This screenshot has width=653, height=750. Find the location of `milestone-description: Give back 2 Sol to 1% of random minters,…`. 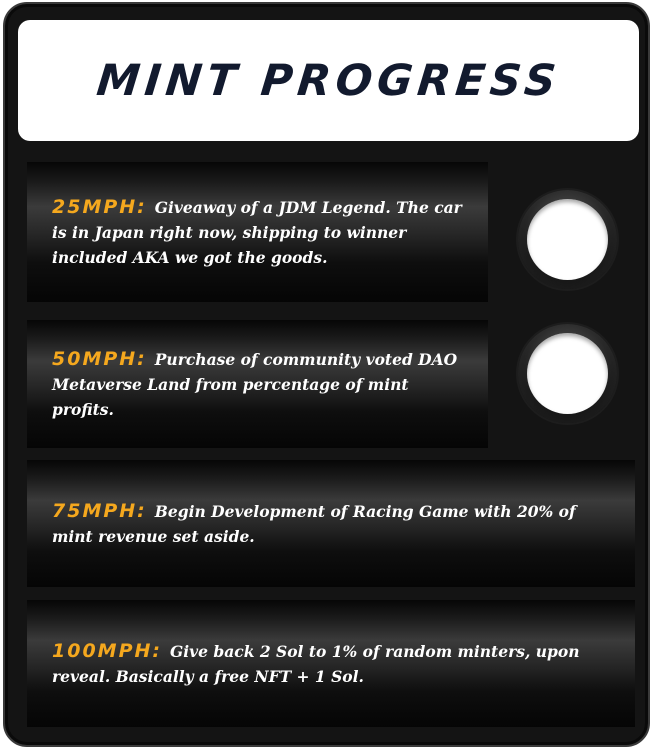

milestone-description: Give back 2 Sol to 1% of random minters,… is located at coordinates (316, 663).